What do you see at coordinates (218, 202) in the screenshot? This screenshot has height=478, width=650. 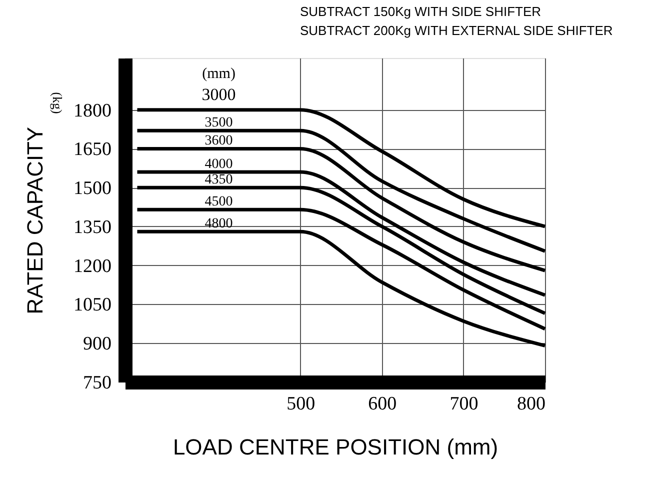 I see `series-label: 4500` at bounding box center [218, 202].